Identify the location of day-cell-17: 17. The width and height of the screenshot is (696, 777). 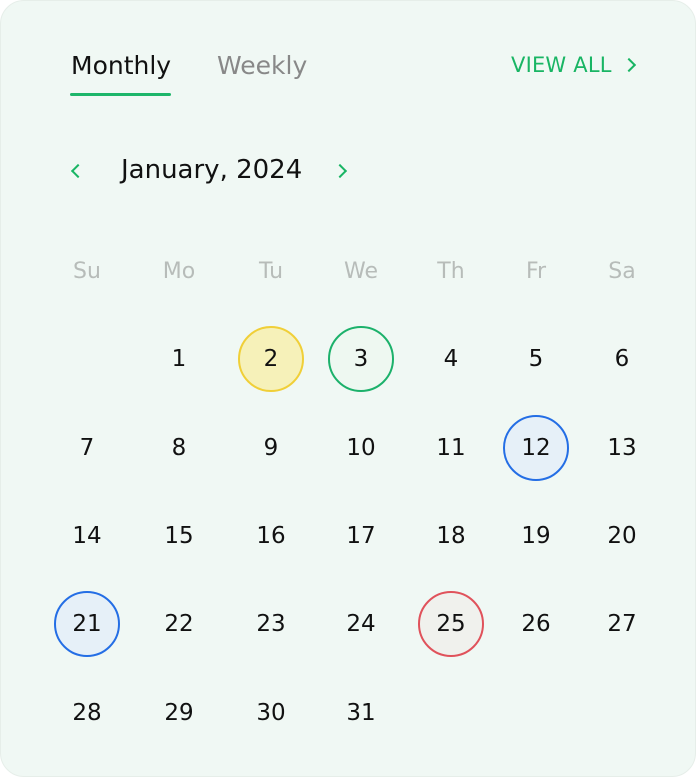
(361, 536).